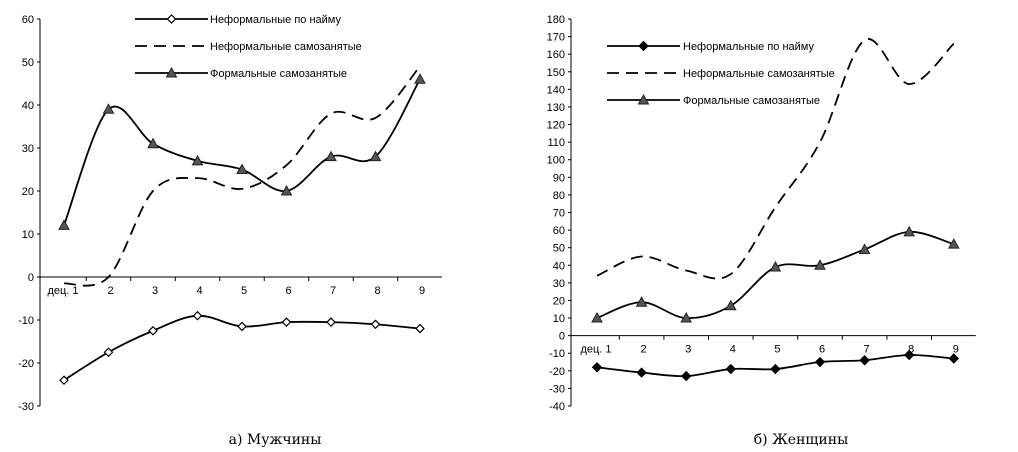 Image resolution: width=1018 pixels, height=452 pixels. Describe the element at coordinates (557, 372) in the screenshot. I see `women-y-tick-label: -20` at that location.